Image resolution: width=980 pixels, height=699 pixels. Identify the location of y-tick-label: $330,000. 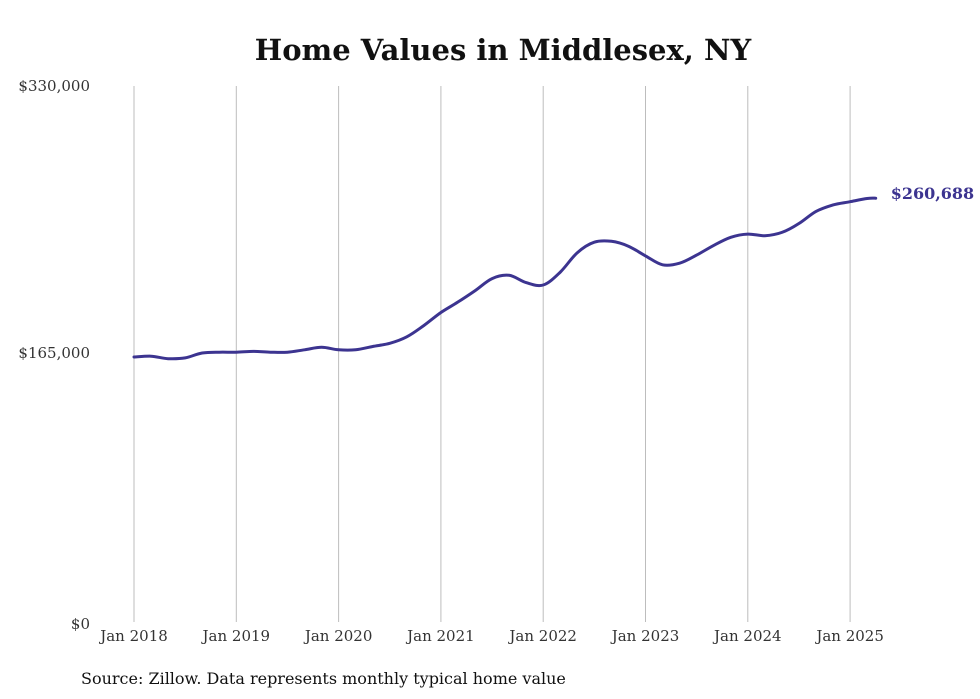
(54, 86).